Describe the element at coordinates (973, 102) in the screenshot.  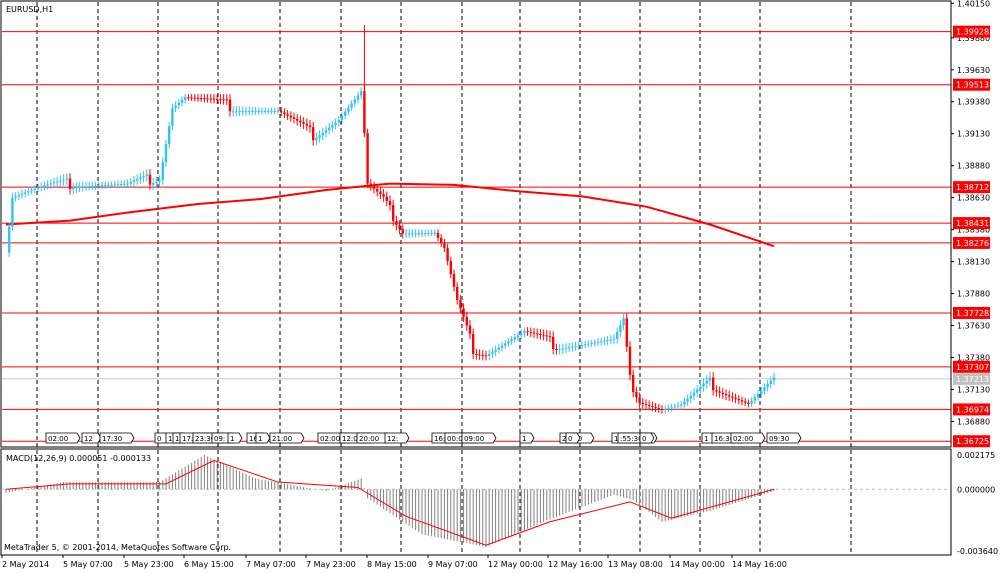
I see `price-tick-label: 1.39380` at that location.